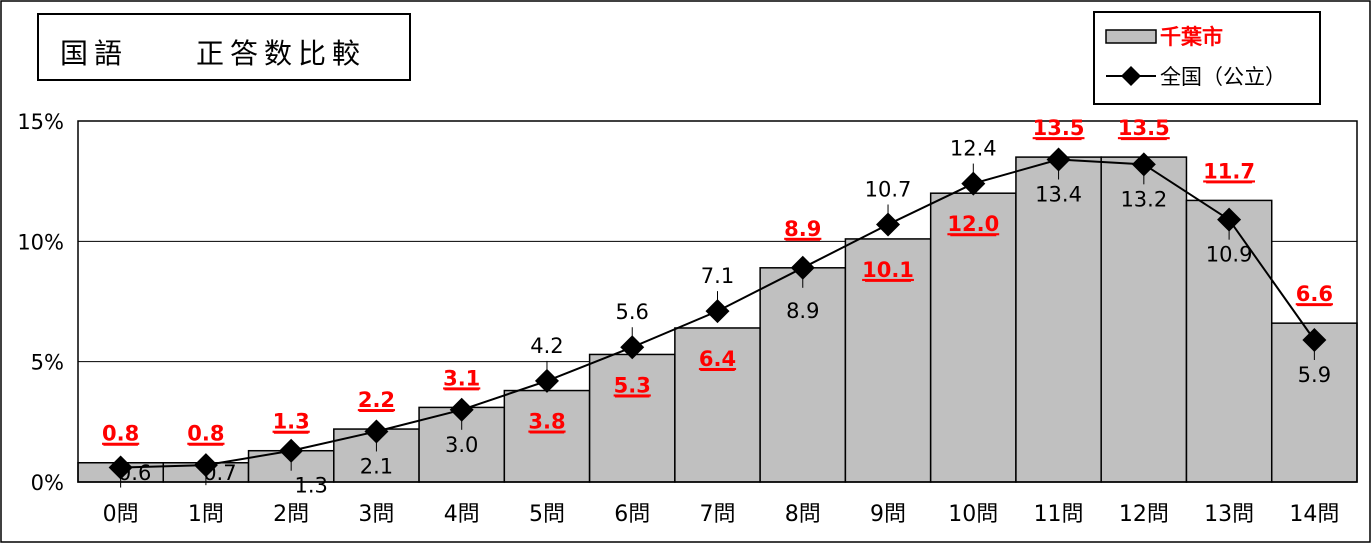  Describe the element at coordinates (1058, 195) in the screenshot. I see `national-data-label: 13.4` at that location.